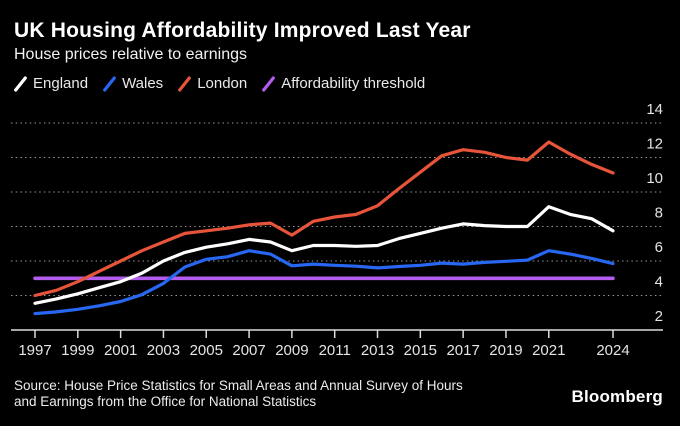 The width and height of the screenshot is (680, 426). I want to click on legend-item-wales: Wales, so click(133, 83).